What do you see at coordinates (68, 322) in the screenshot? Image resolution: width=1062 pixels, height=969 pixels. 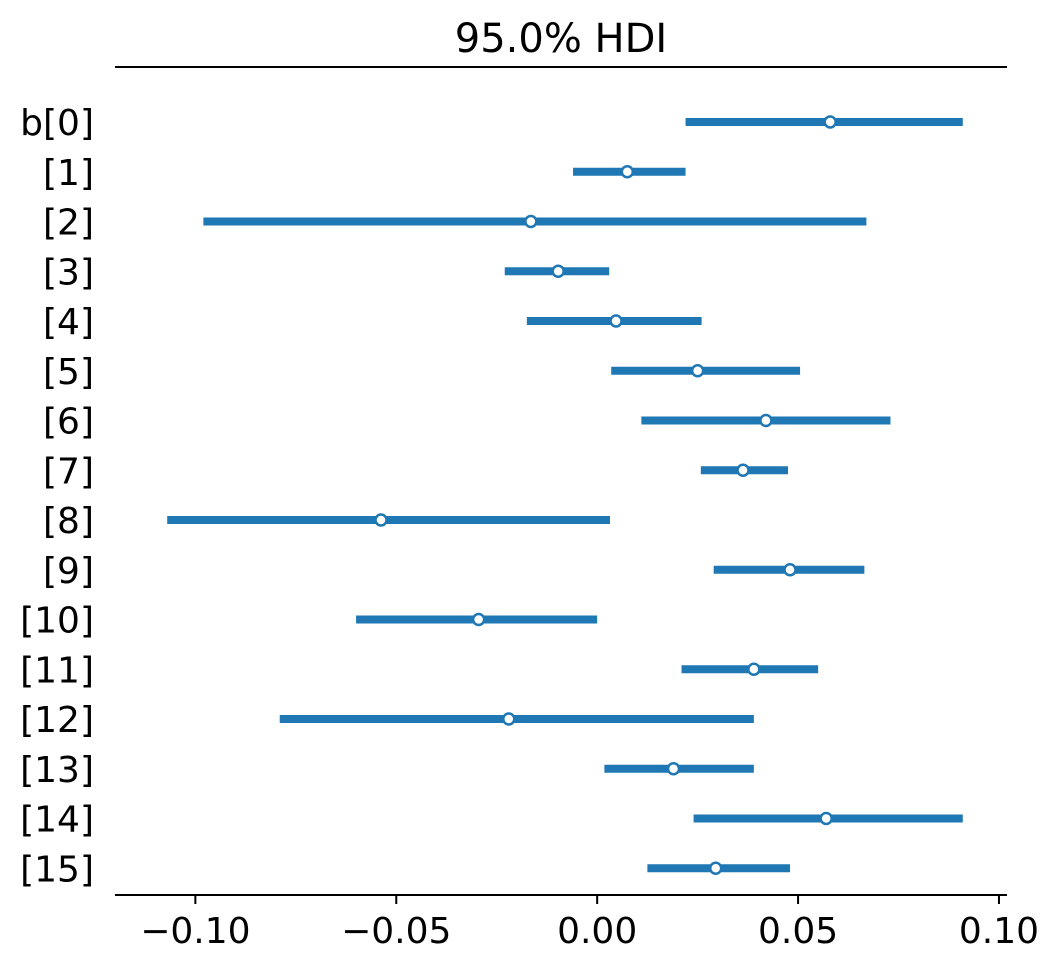 I see `row-label: [4]` at bounding box center [68, 322].